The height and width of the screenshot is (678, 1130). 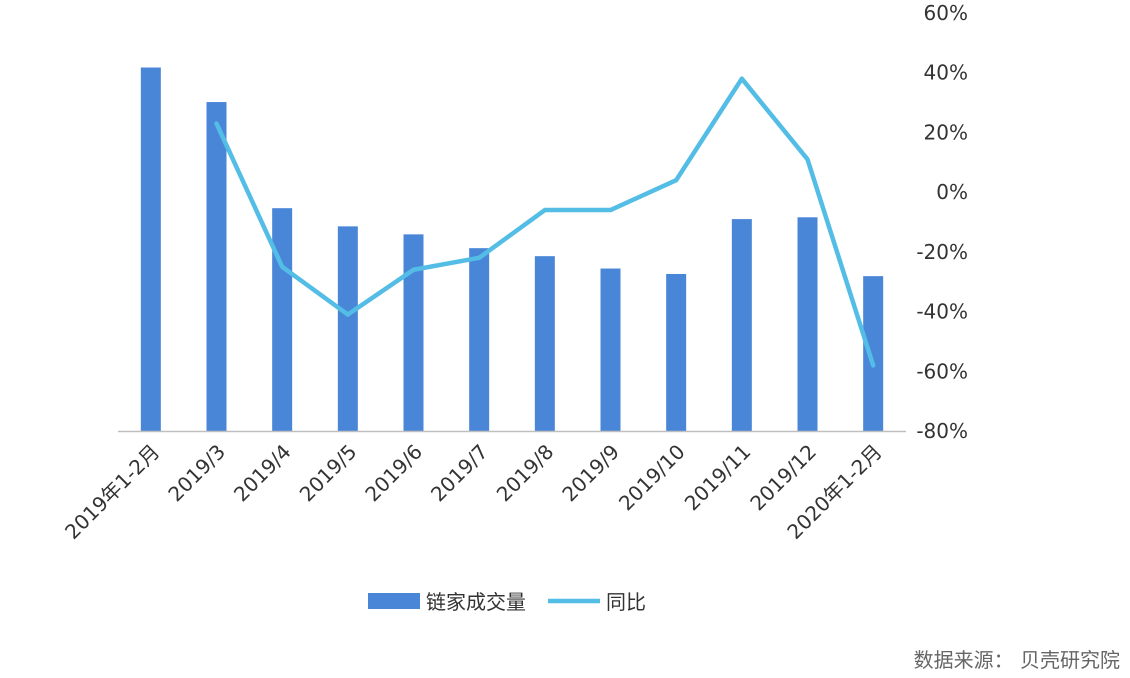 I want to click on x-tick-label-0: 2019年1-2月, so click(x=112, y=492).